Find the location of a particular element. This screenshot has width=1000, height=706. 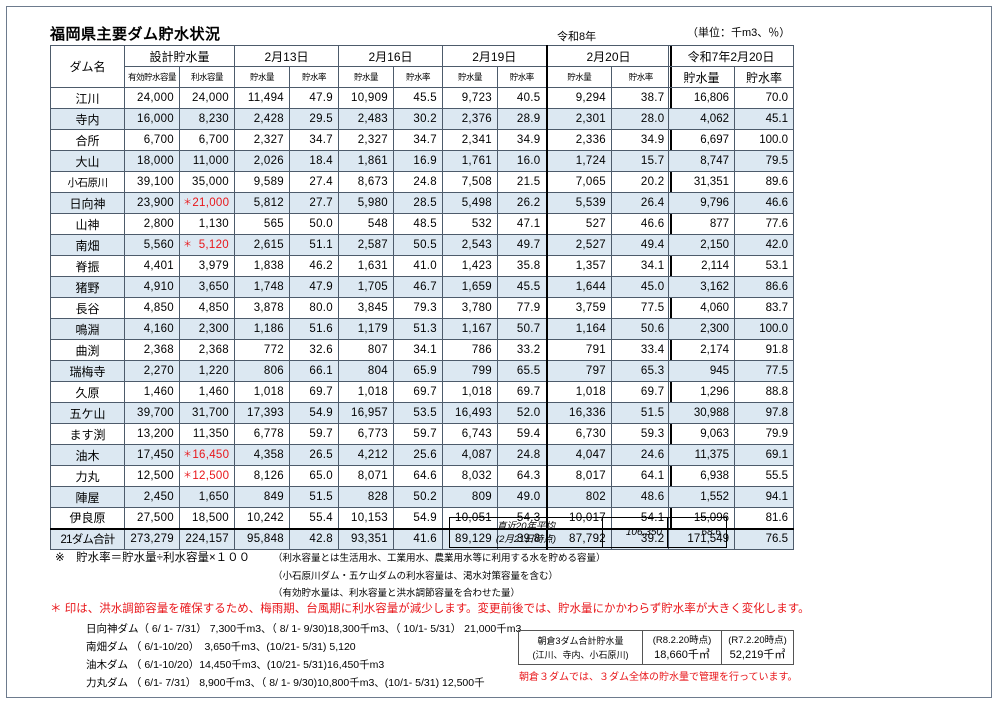

storage-0216-cell: 1,631 is located at coordinates (366, 266).